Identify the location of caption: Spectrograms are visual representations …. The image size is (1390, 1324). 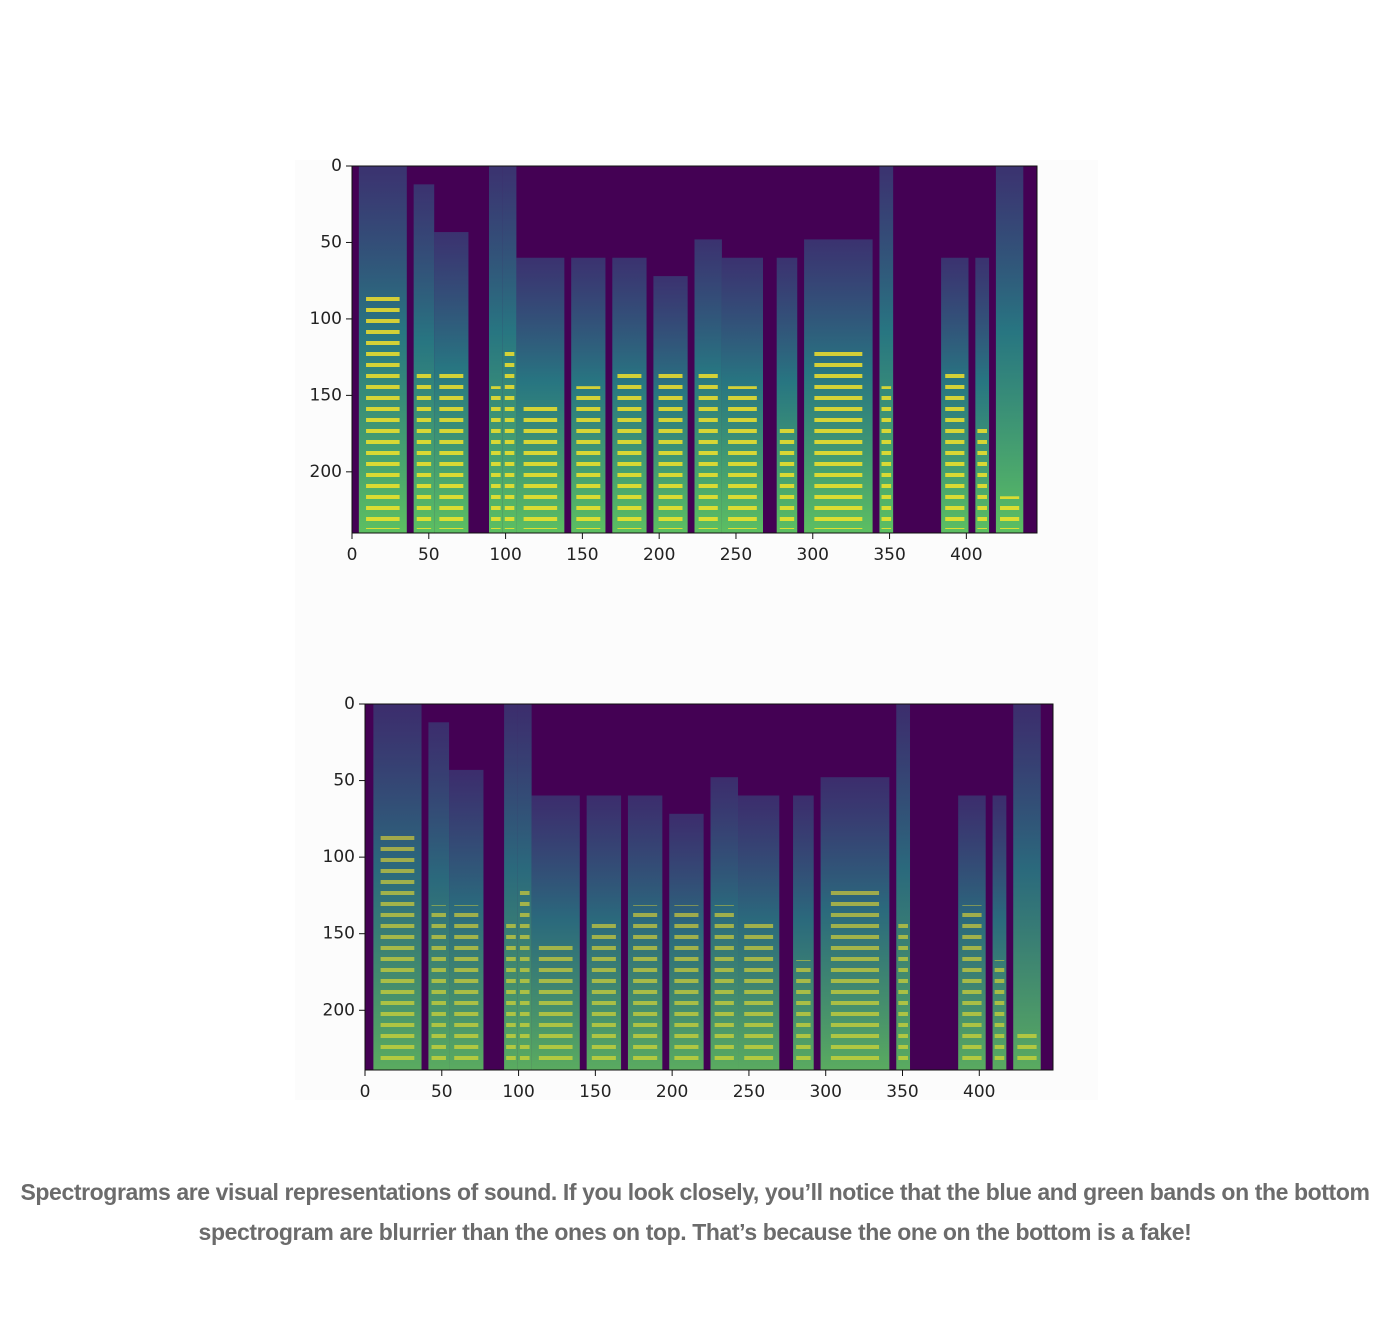
(695, 1212).